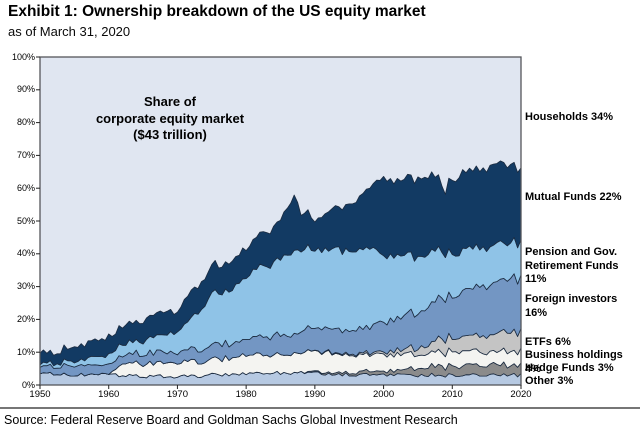 The image size is (640, 441). What do you see at coordinates (571, 306) in the screenshot?
I see `legend-foreign-investors: Foreign investors 16%` at bounding box center [571, 306].